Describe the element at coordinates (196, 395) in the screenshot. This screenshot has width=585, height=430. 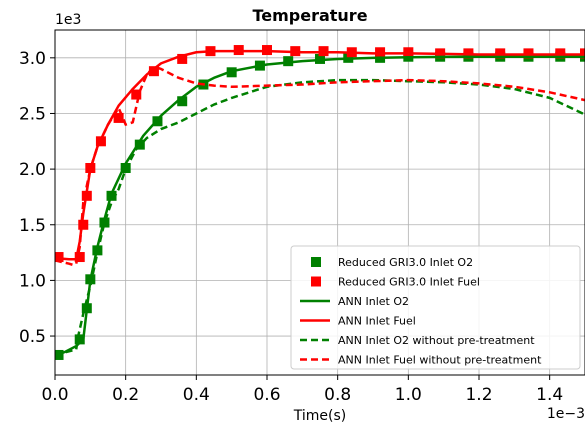
I see `x-tick-label: 0.4` at that location.